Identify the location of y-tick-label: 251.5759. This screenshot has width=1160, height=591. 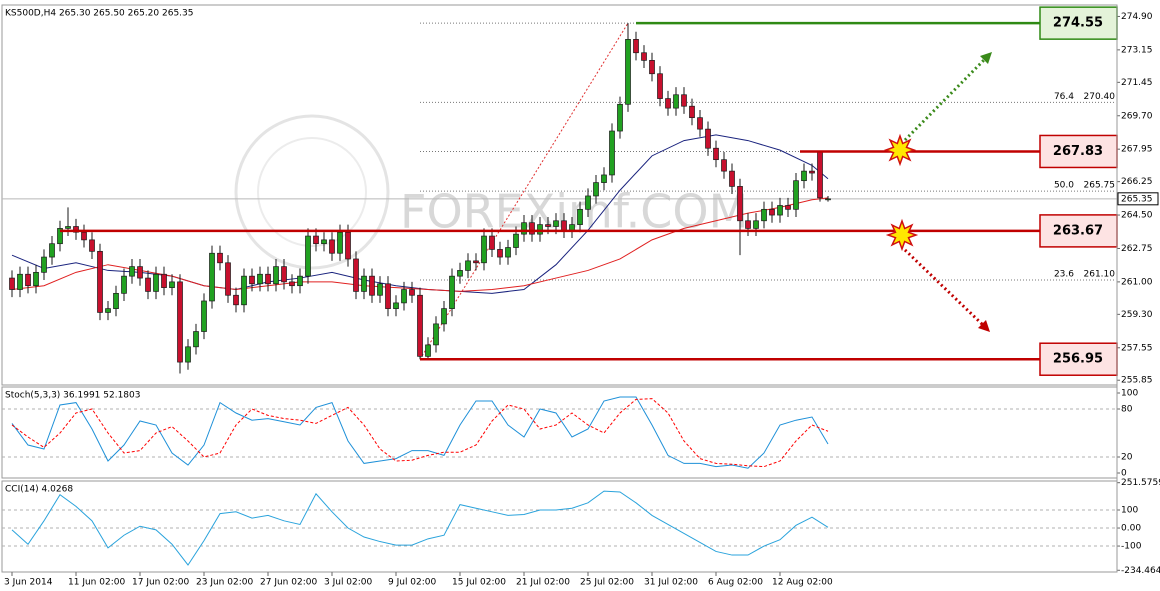
(1140, 483).